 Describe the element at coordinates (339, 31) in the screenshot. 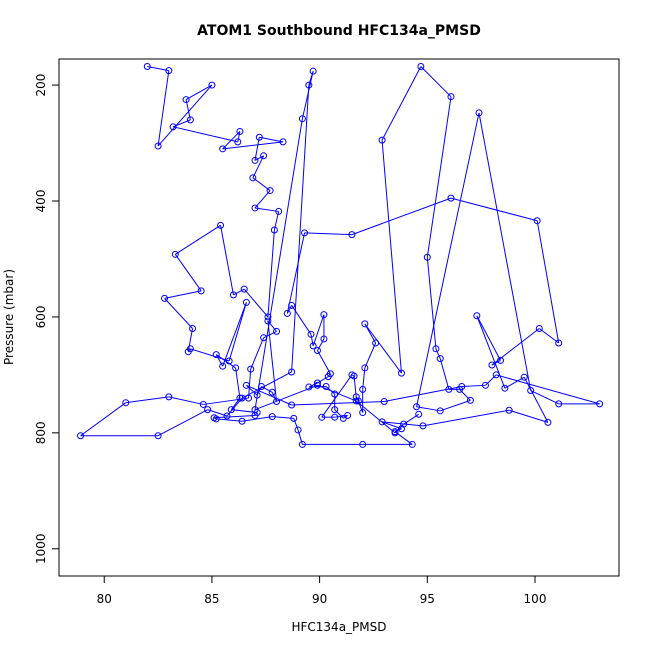

I see `chart-title: ATOM1 Southbound HFC134a_PMSD` at that location.